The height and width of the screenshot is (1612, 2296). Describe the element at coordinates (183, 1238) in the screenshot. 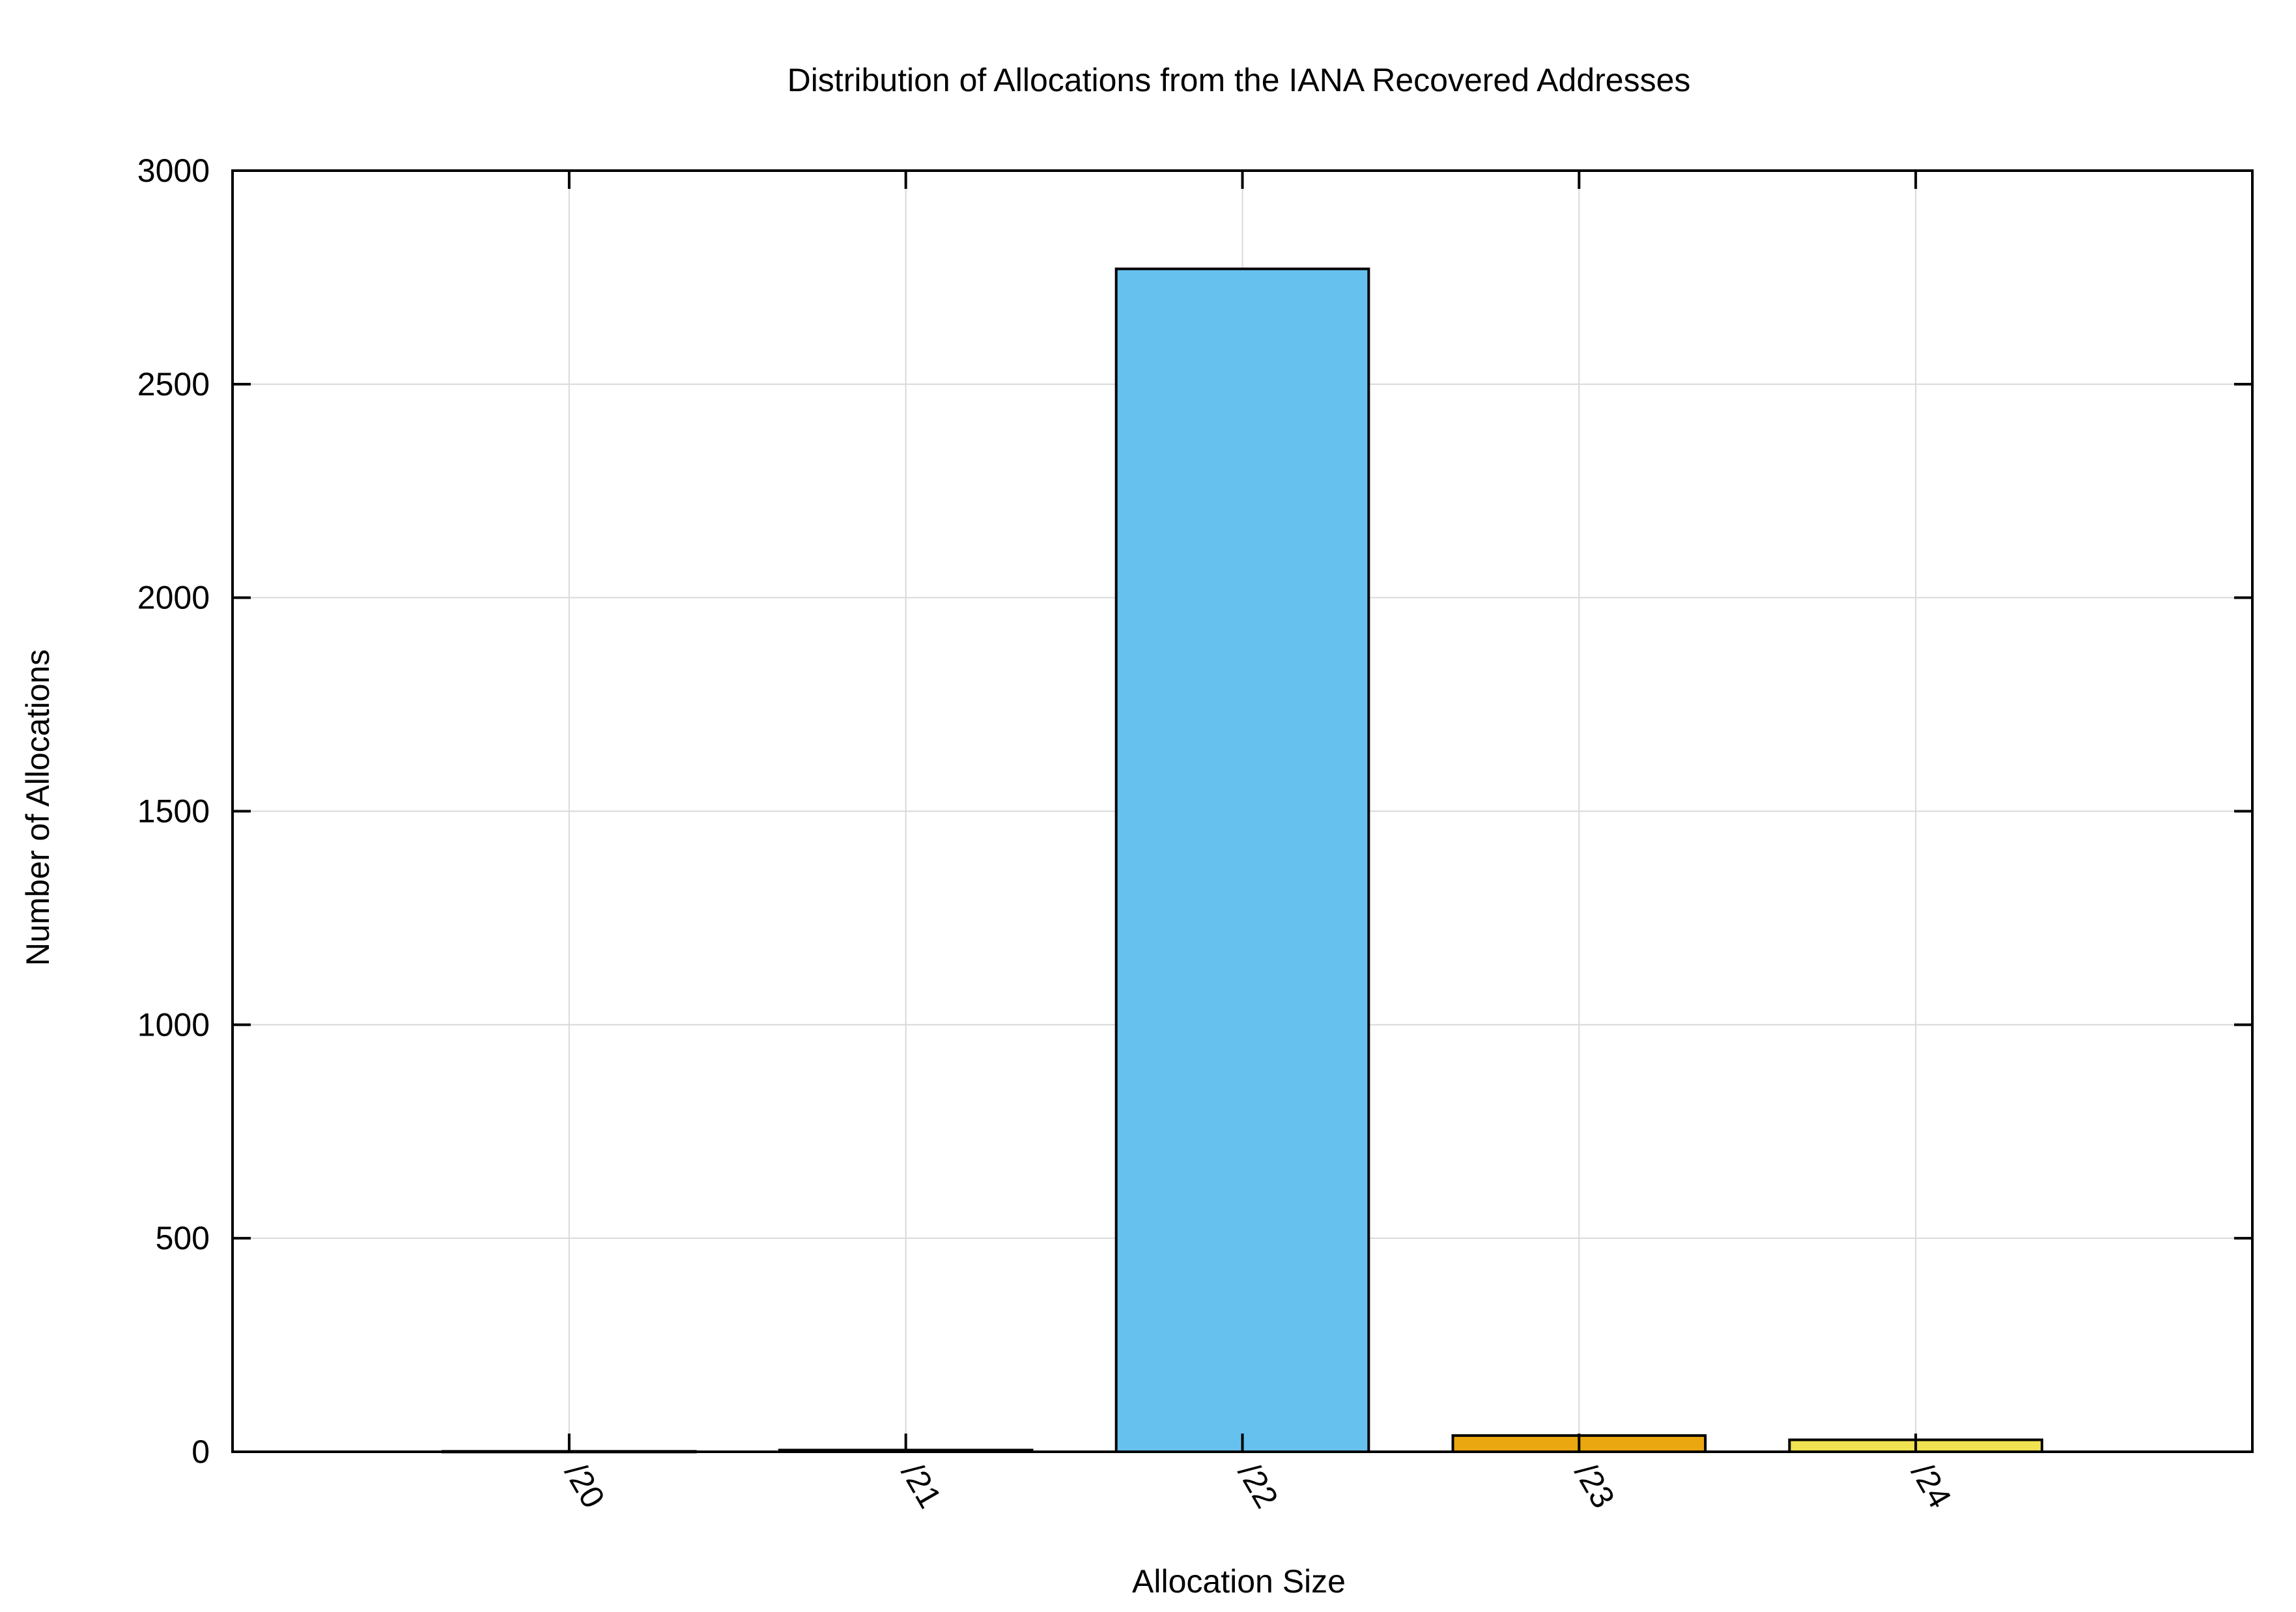

I see `y-tick-label: 500` at that location.